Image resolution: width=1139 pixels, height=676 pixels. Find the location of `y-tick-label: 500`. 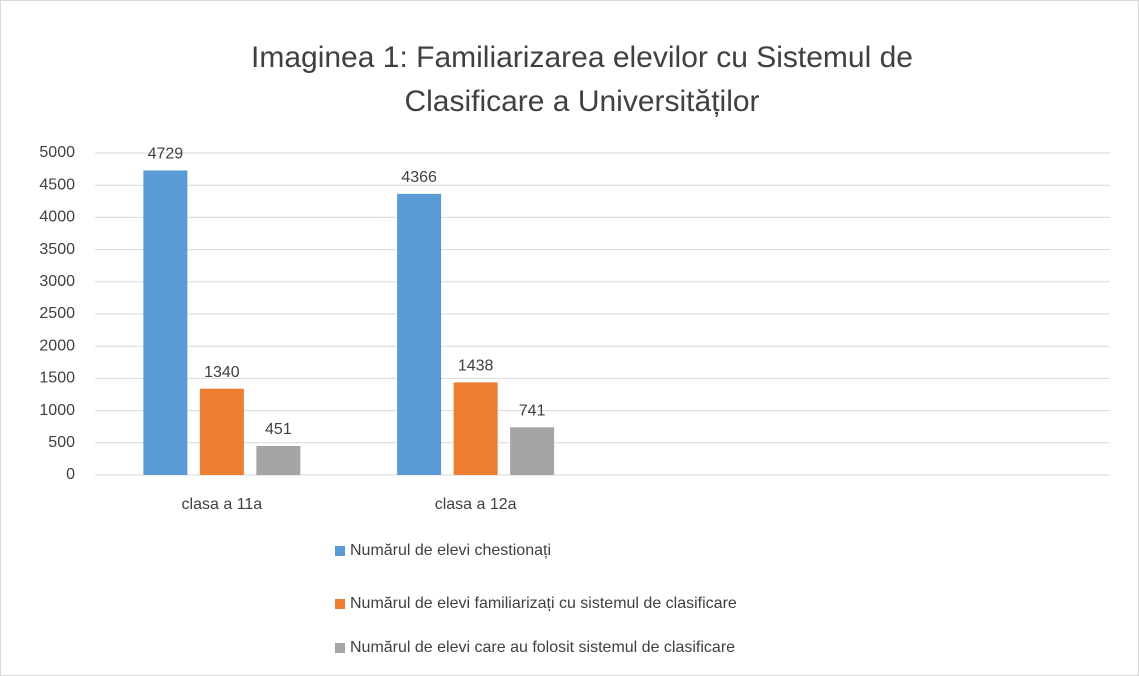

y-tick-label: 500 is located at coordinates (61, 442).